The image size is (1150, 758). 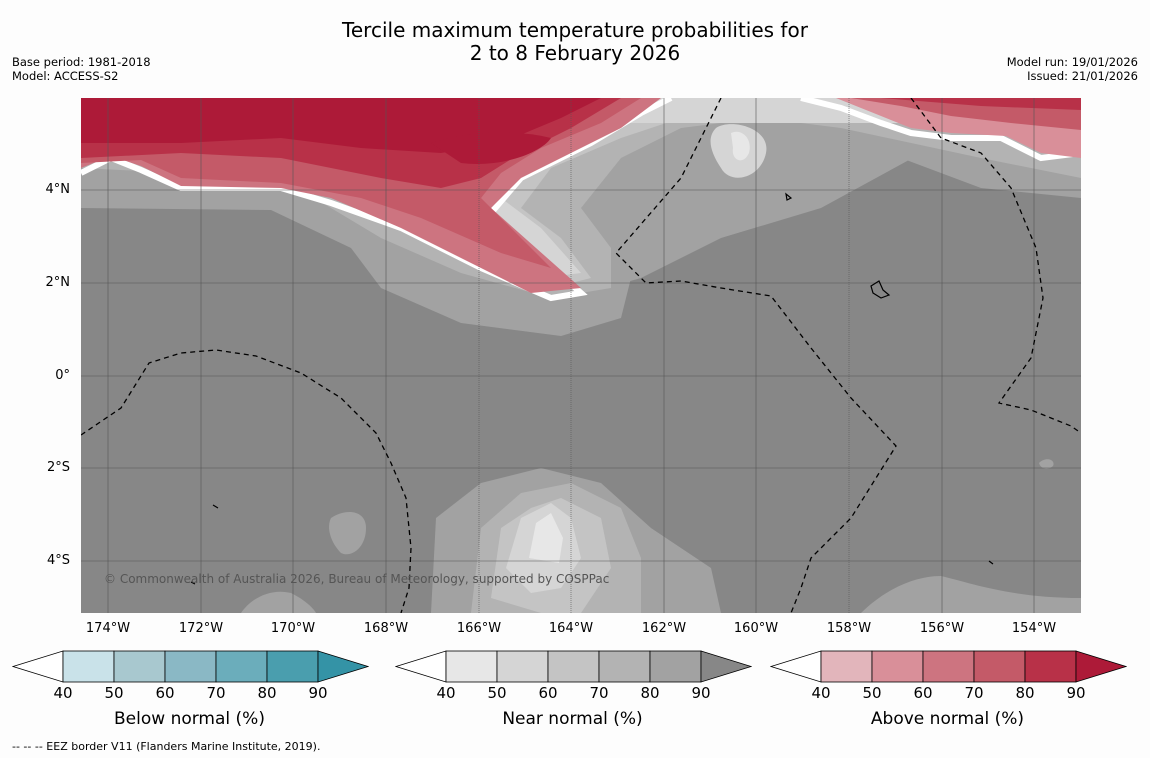 What do you see at coordinates (740, 146) in the screenshot?
I see `near-normal-40-patch` at bounding box center [740, 146].